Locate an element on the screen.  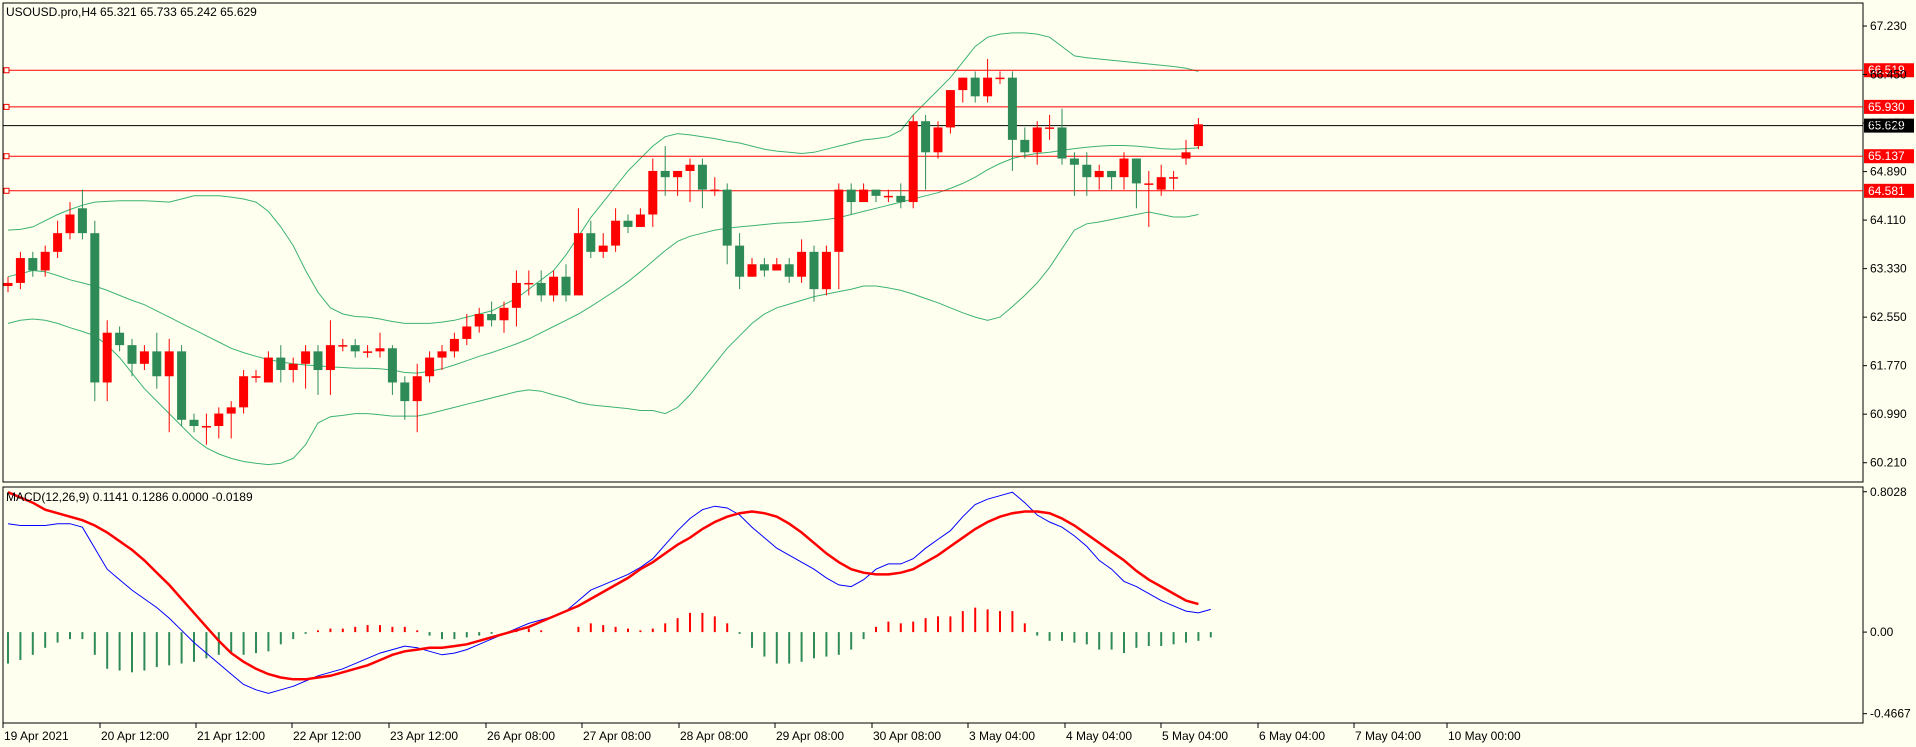
price-tick-label: 60.210 is located at coordinates (1888, 463).